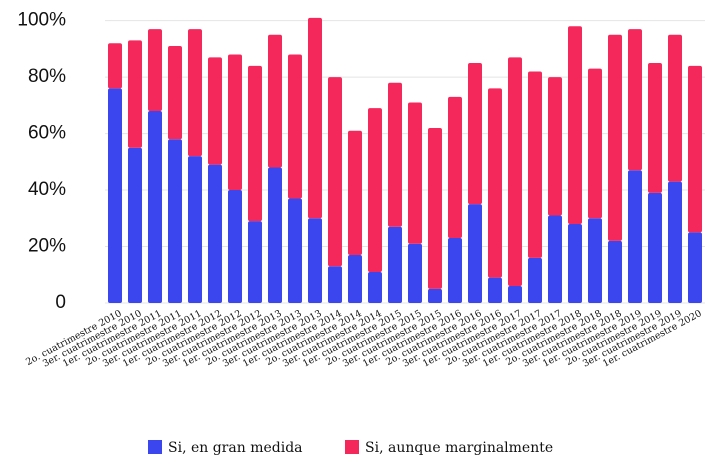 The image size is (712, 456). What do you see at coordinates (47, 189) in the screenshot?
I see `y-tick-label: 40%` at bounding box center [47, 189].